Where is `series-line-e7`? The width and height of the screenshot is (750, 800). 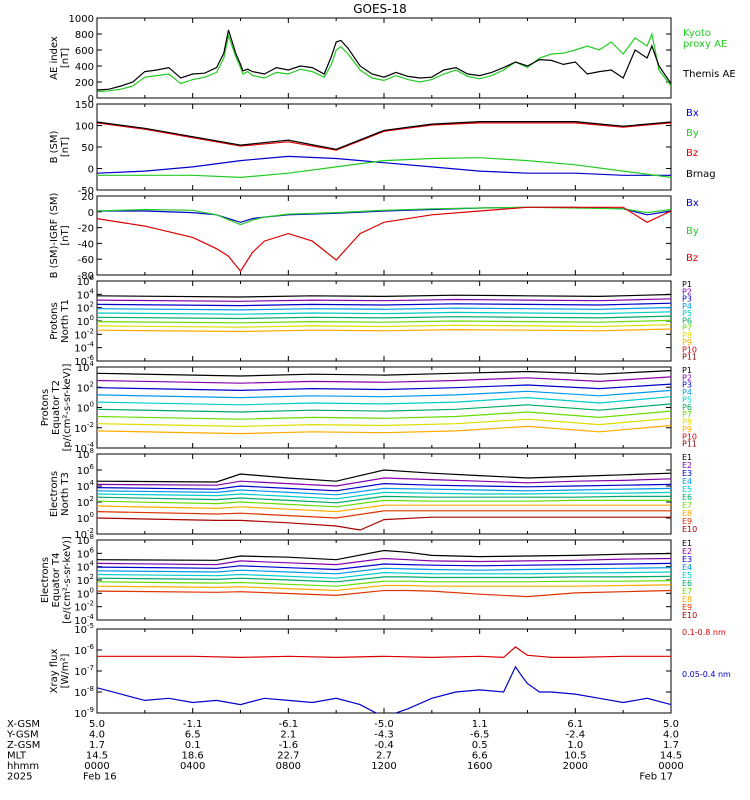
series-line-e7 is located at coordinates (384, 503).